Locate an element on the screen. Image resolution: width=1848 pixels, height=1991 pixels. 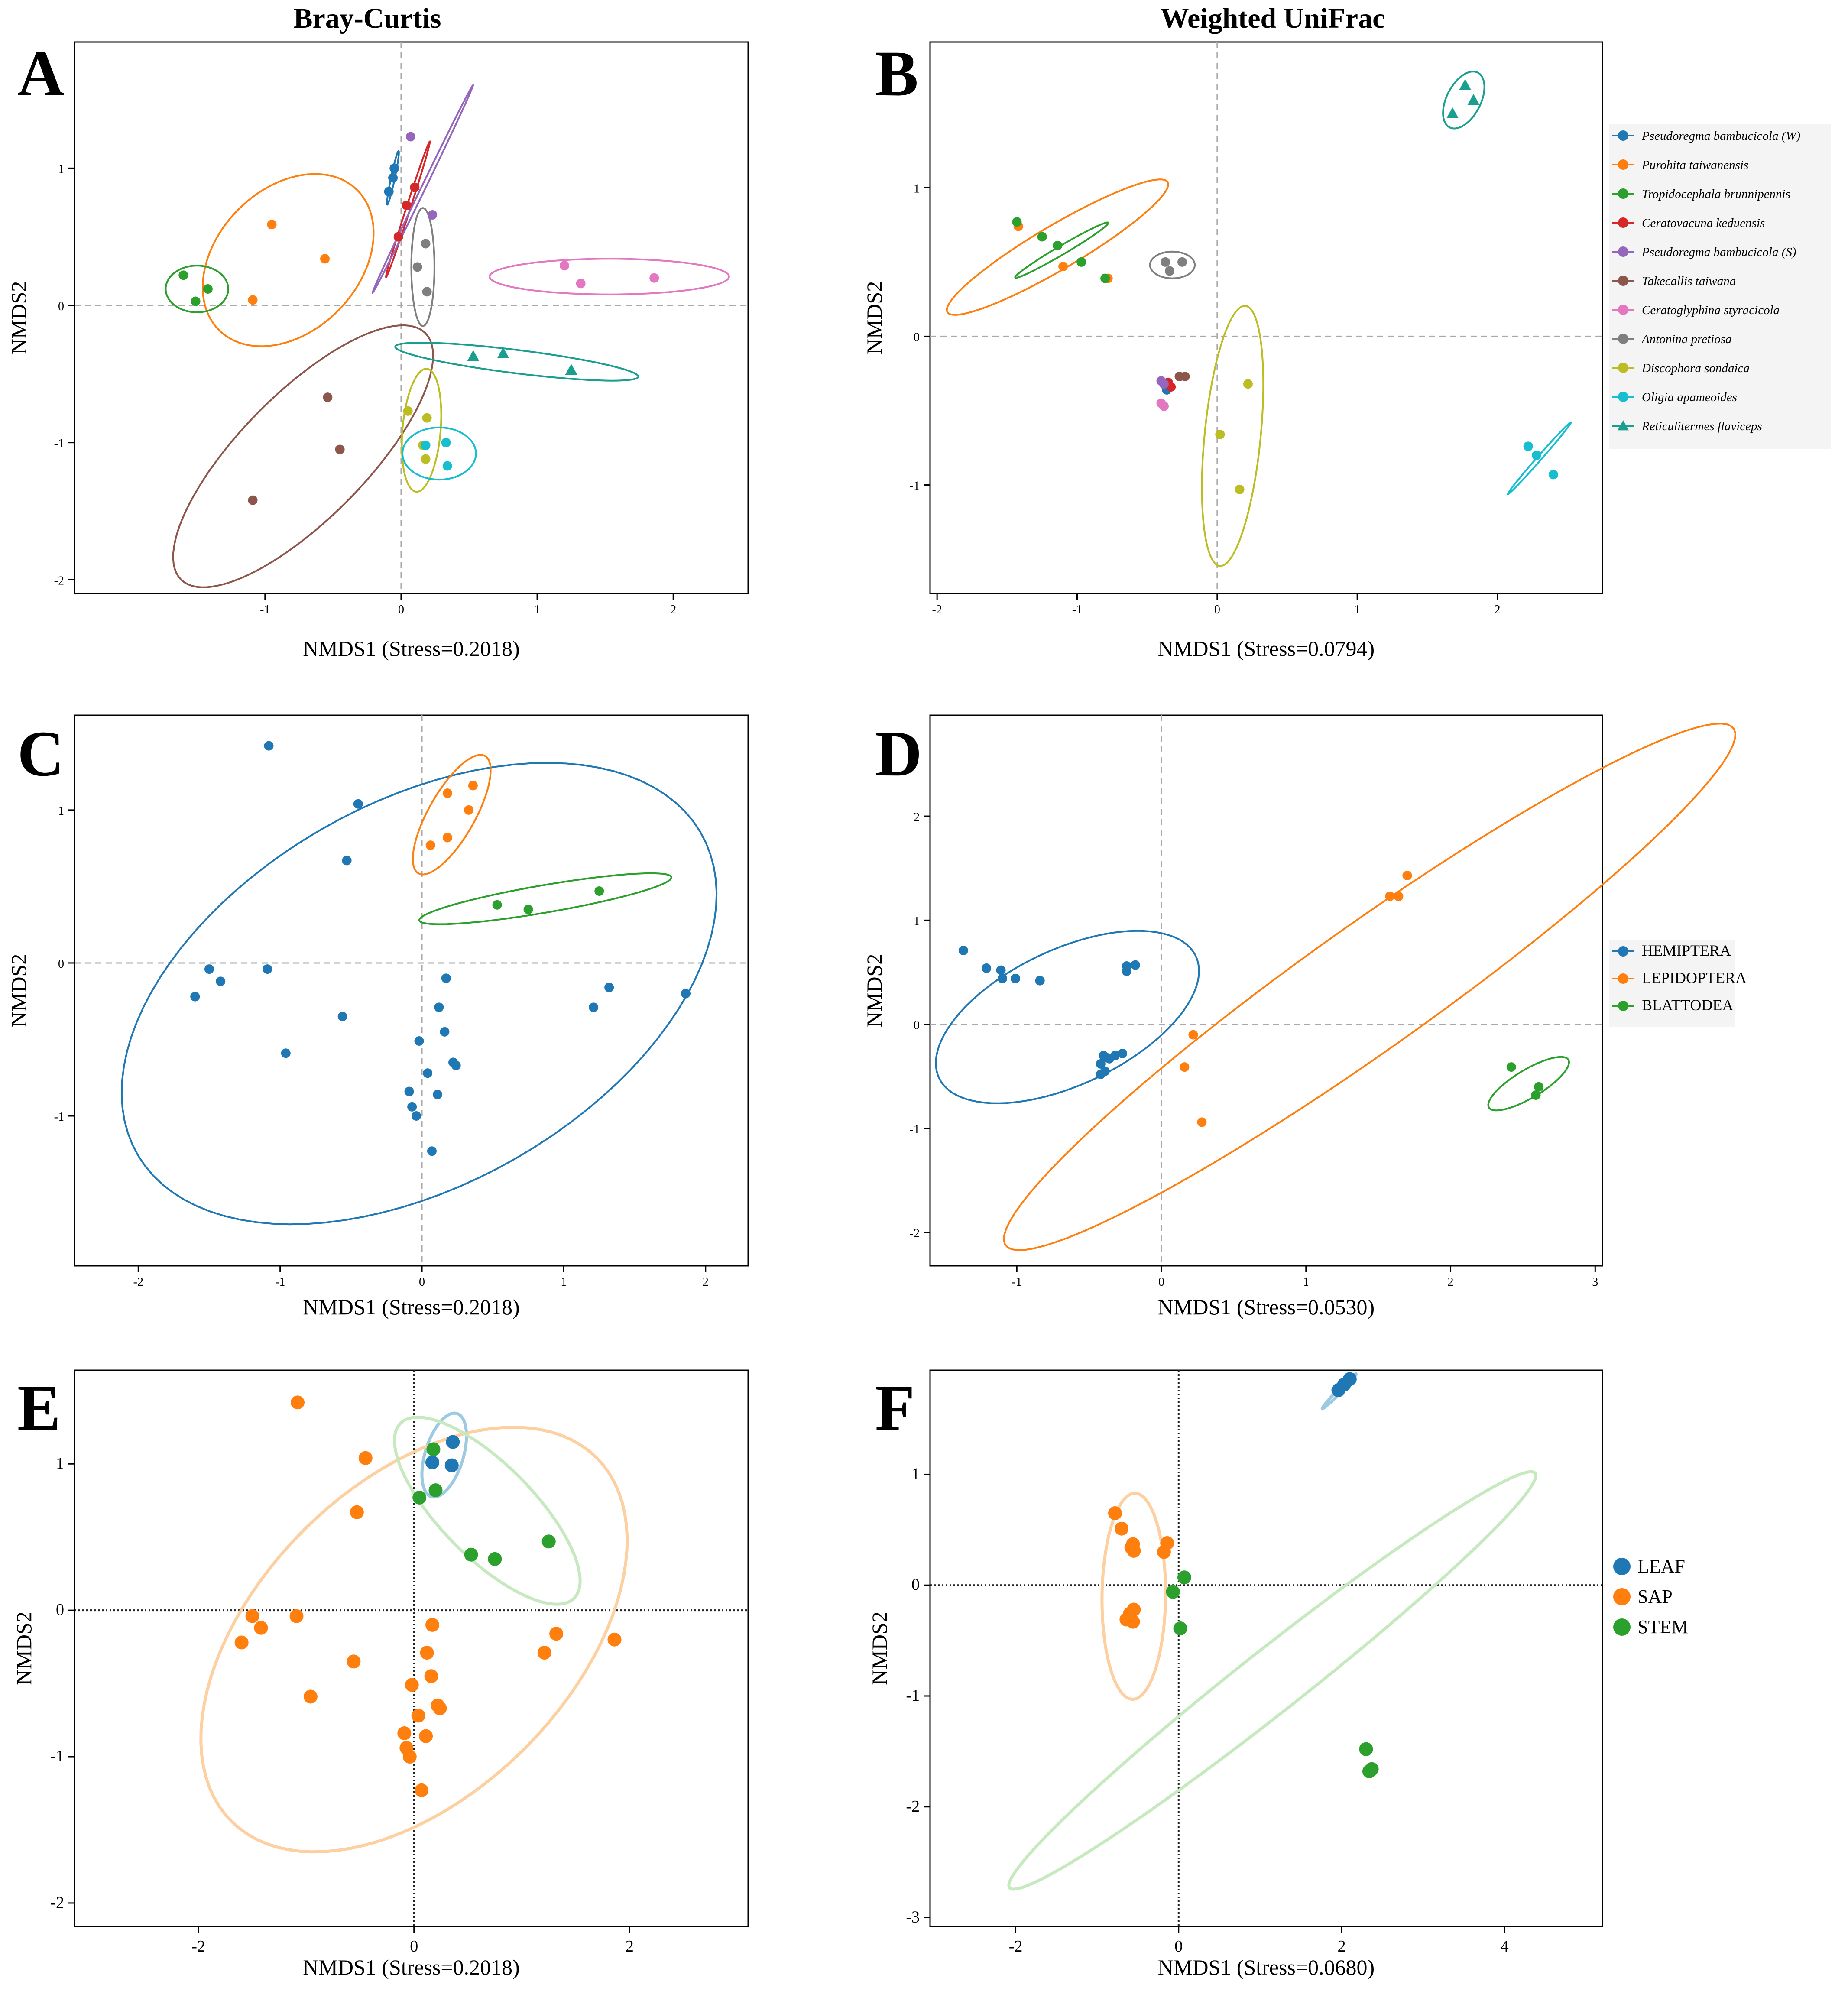
x-axis-title: NMDS1 (Stress=0.0530) is located at coordinates (1266, 1307).